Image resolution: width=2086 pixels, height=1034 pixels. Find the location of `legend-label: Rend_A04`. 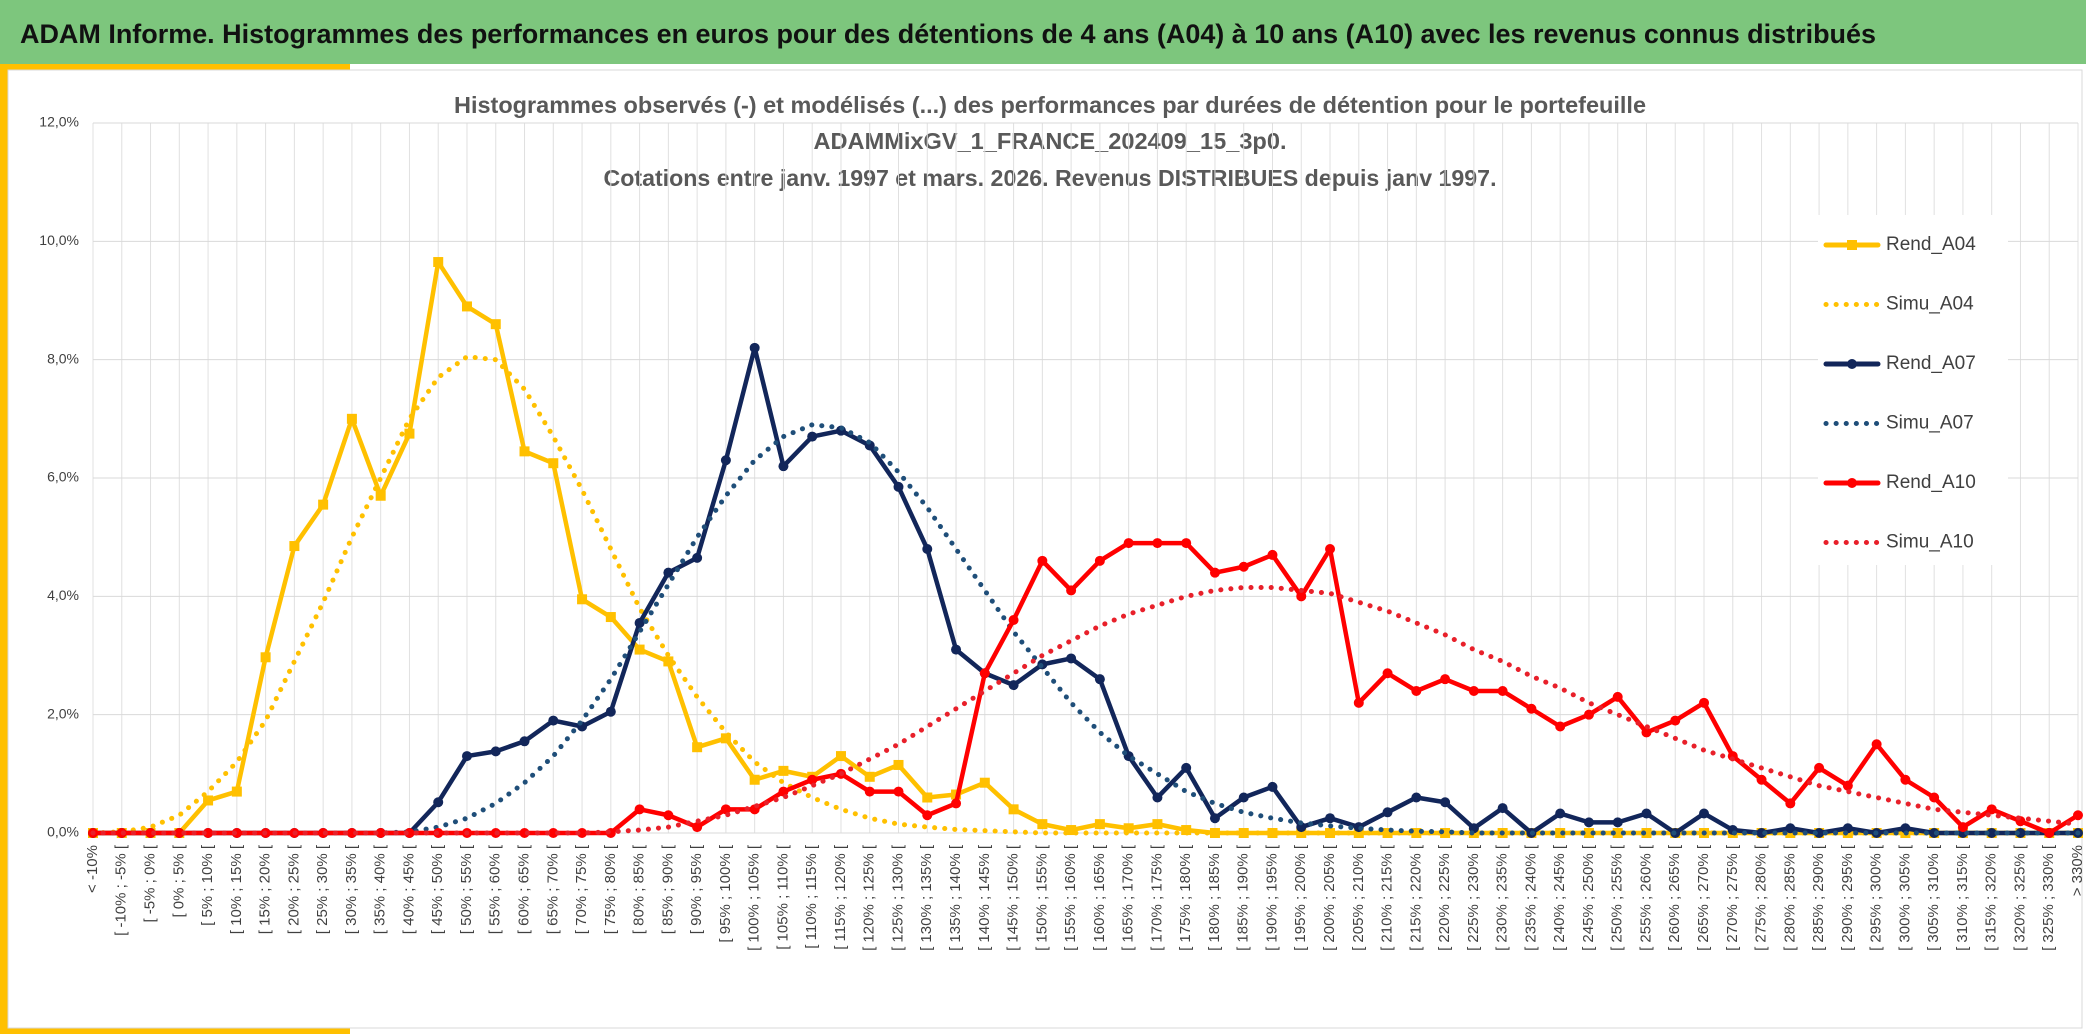

legend-label: Rend_A04 is located at coordinates (1931, 244).